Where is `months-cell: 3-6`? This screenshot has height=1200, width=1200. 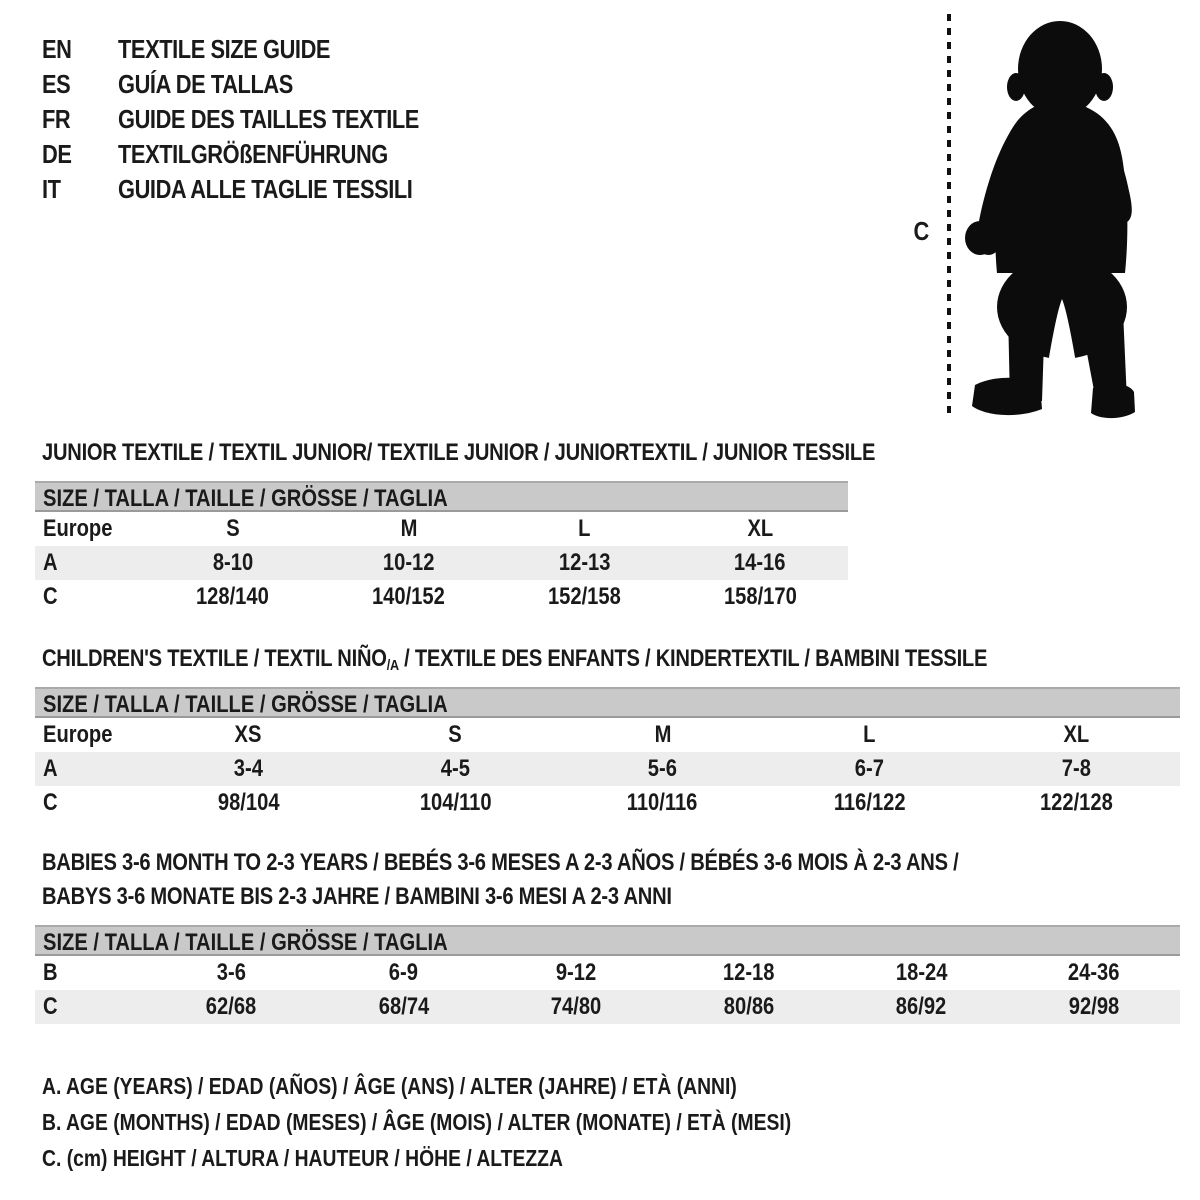 months-cell: 3-6 is located at coordinates (231, 972).